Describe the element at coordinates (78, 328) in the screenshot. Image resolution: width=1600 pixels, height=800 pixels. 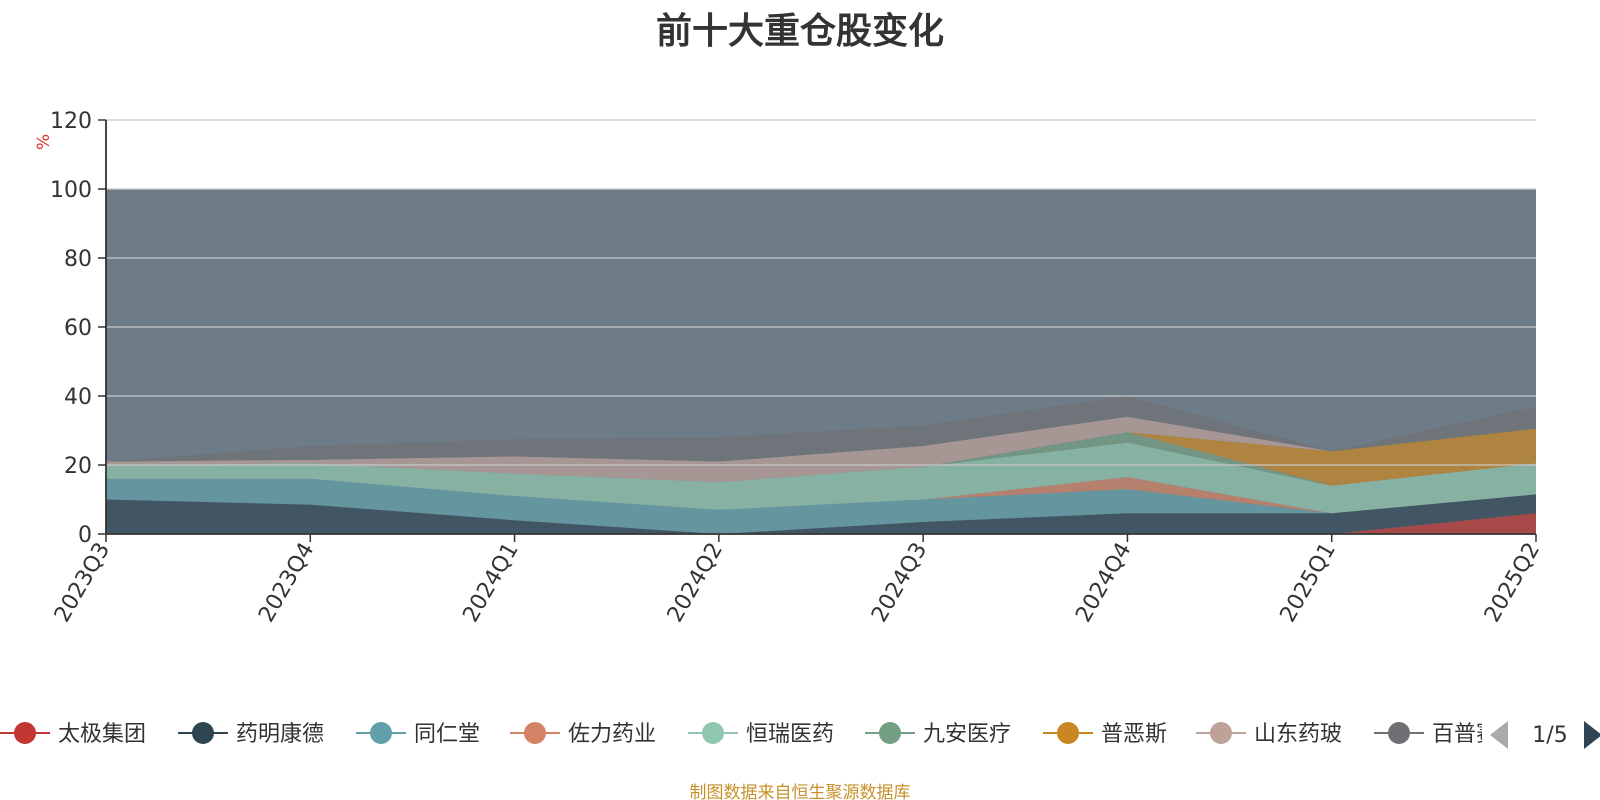
I see `y-tick-label-3: 60` at that location.